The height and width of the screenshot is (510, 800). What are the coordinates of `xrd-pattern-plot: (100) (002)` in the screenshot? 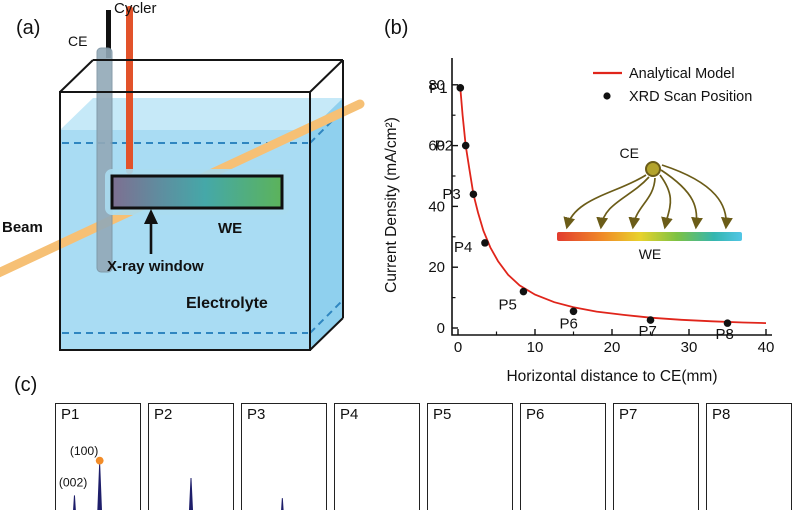 It's located at (81, 477).